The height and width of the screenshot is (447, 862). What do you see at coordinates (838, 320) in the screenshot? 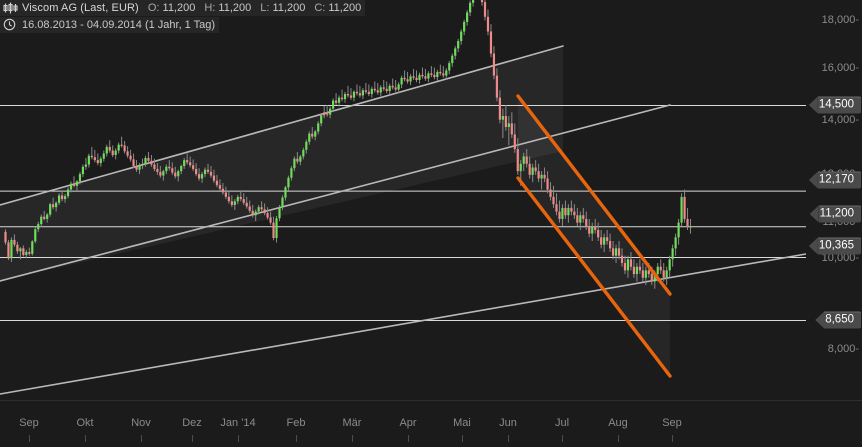
I see `price-tag: 8,650` at bounding box center [838, 320].